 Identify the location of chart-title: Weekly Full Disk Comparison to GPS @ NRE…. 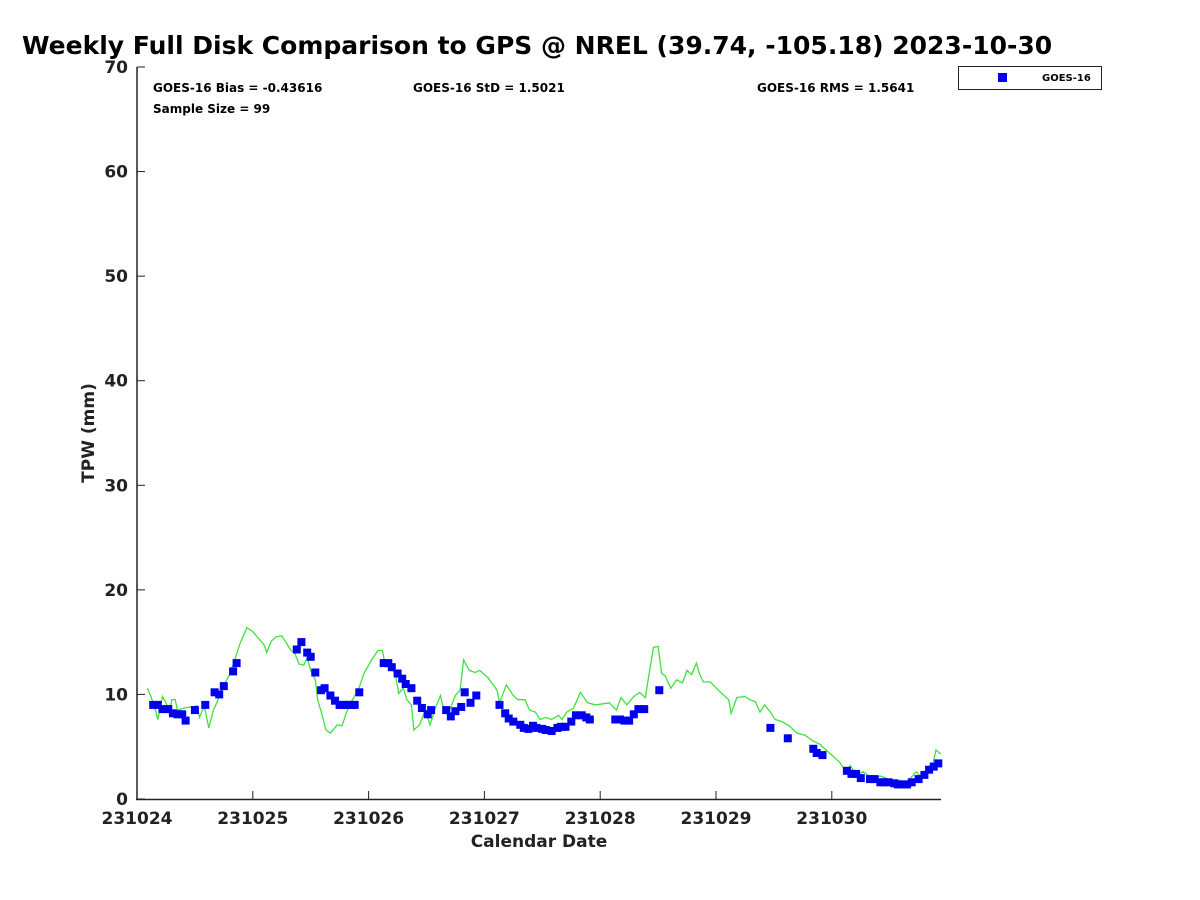
(537, 45).